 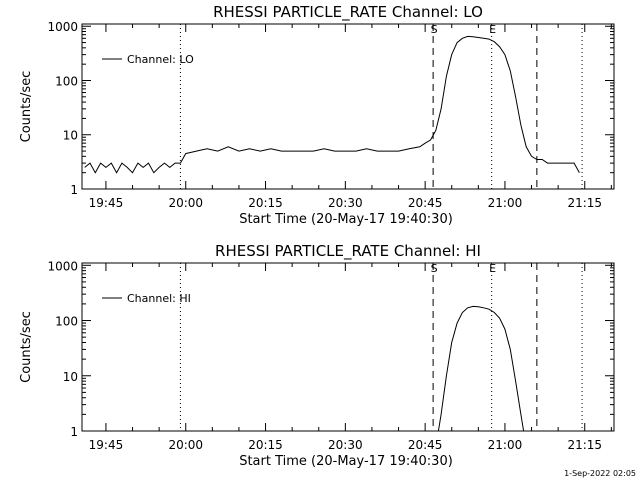 I want to click on legend-hi: Channel: HI, so click(x=146, y=298).